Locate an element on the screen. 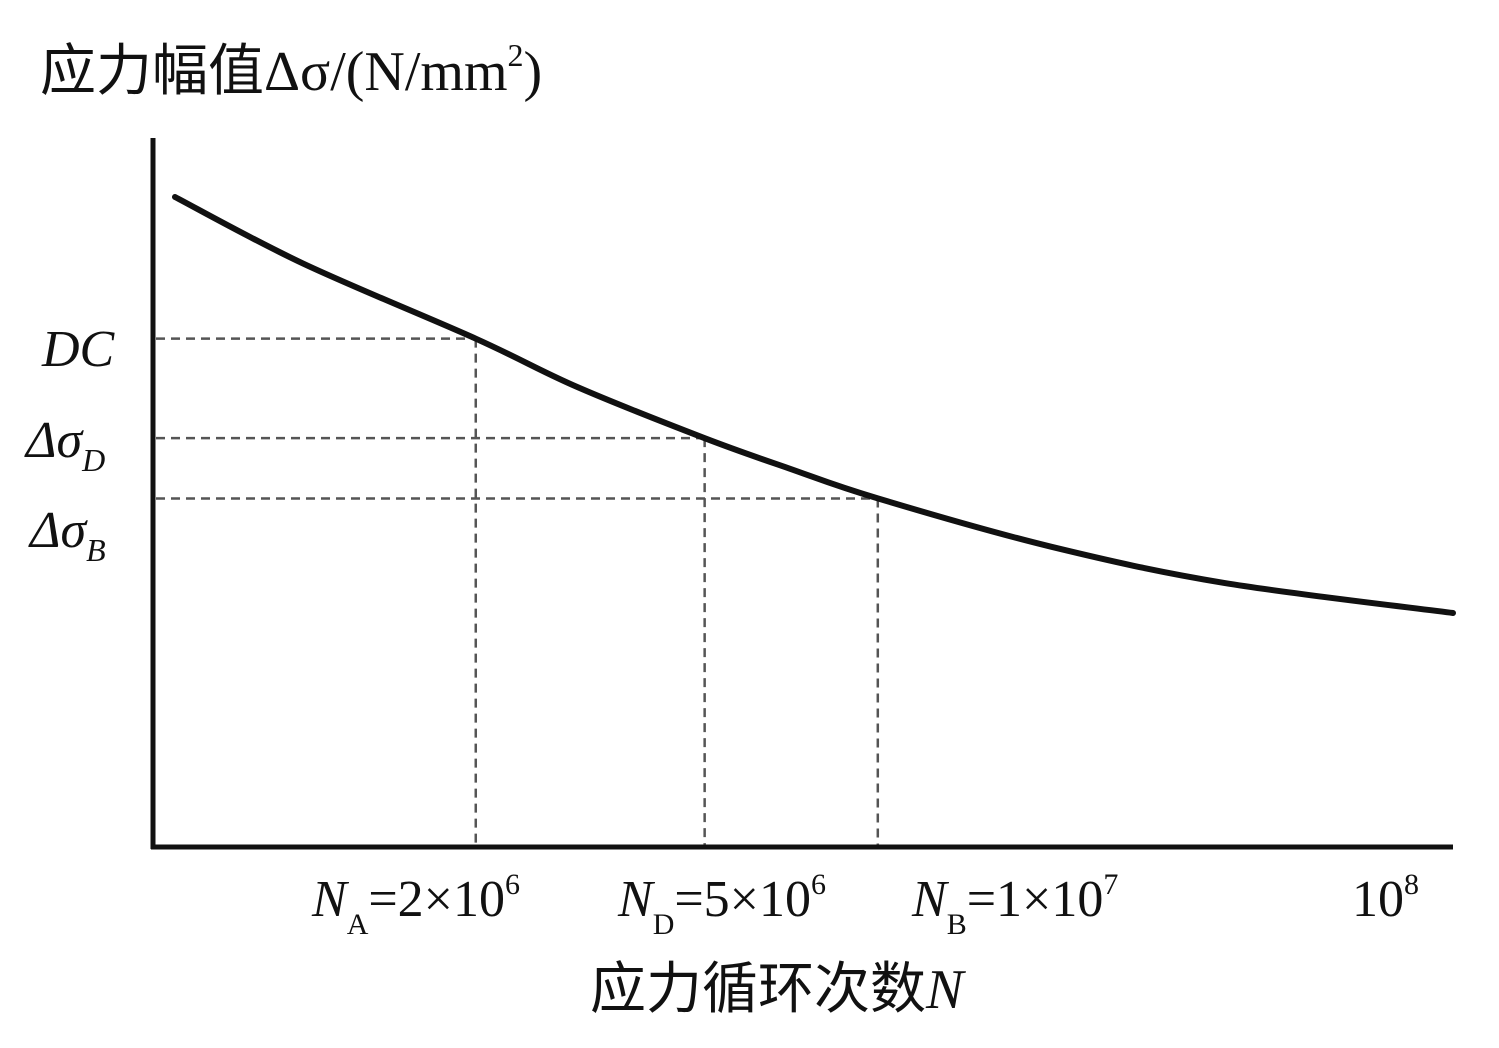  x-axis-title: 应力循环次数N is located at coordinates (778, 990).